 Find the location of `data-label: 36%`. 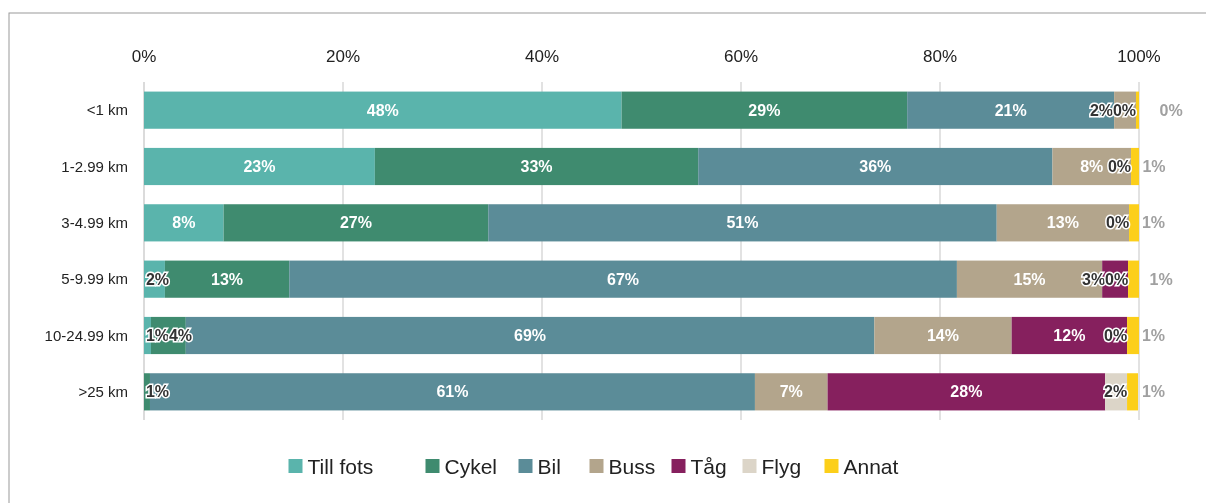

data-label: 36% is located at coordinates (875, 167).